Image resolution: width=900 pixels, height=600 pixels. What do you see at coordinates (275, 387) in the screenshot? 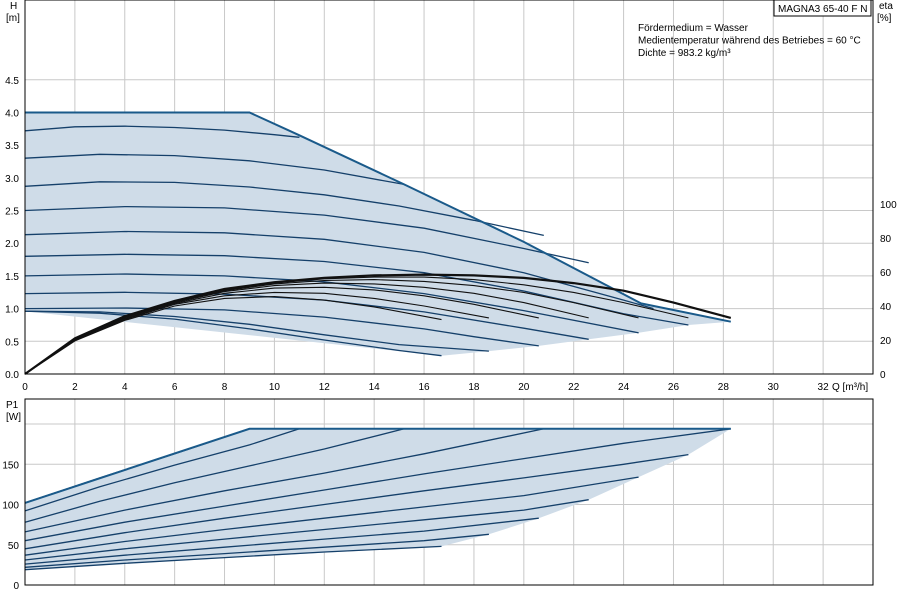
I see `x-tick-label: 10` at bounding box center [275, 387].